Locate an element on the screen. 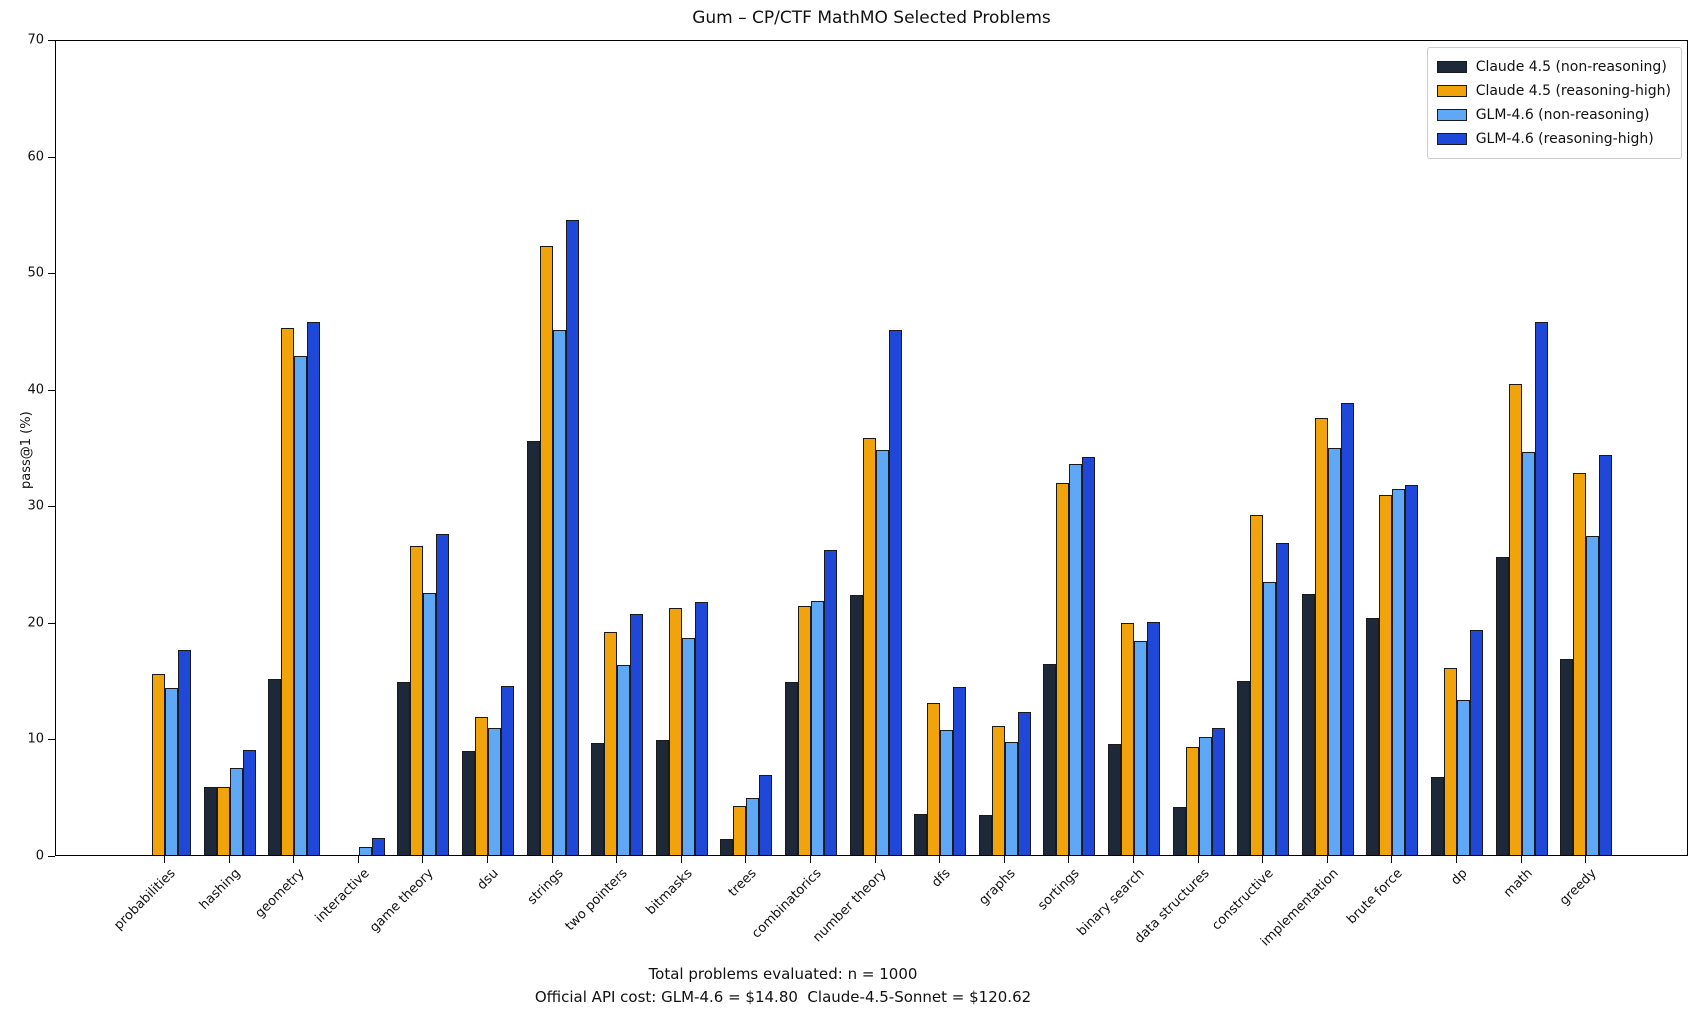 This screenshot has width=1700, height=1019. bar-combinatorics-s0 is located at coordinates (791, 768).